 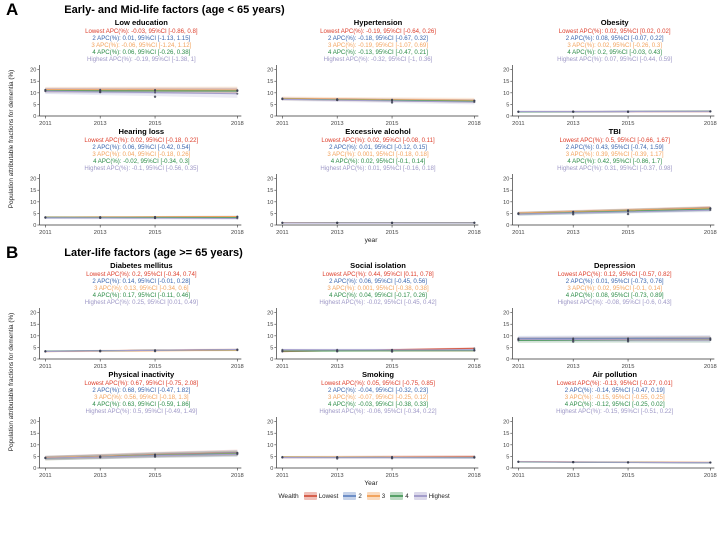 I want to click on x-axis-label: year, so click(x=371, y=240).